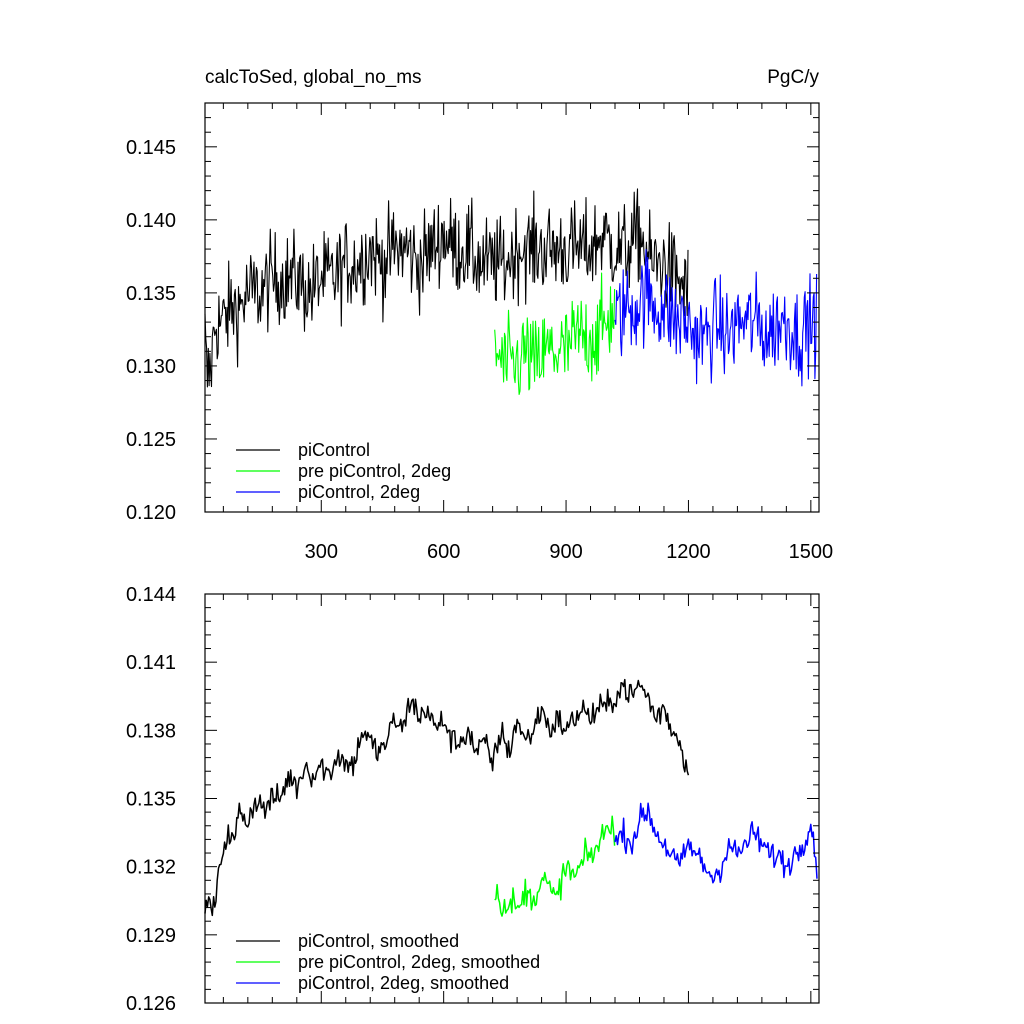 This screenshot has width=1024, height=1024. I want to click on legend-label-piControl-smoothed: piControl, smoothed, so click(378, 941).